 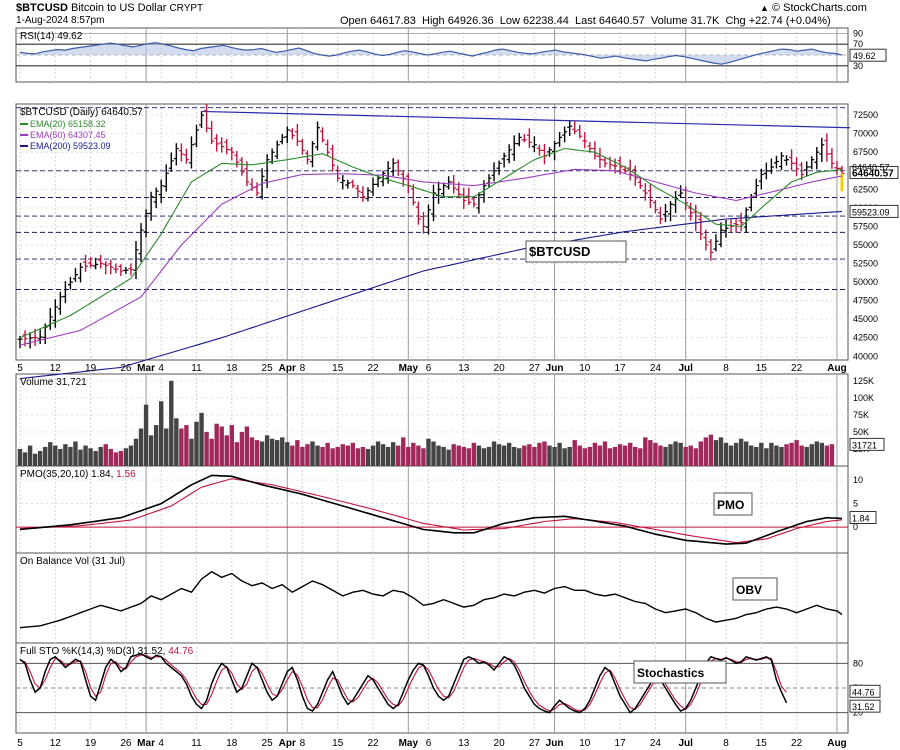 What do you see at coordinates (470, 21) in the screenshot?
I see `high-value: 64926.36` at bounding box center [470, 21].